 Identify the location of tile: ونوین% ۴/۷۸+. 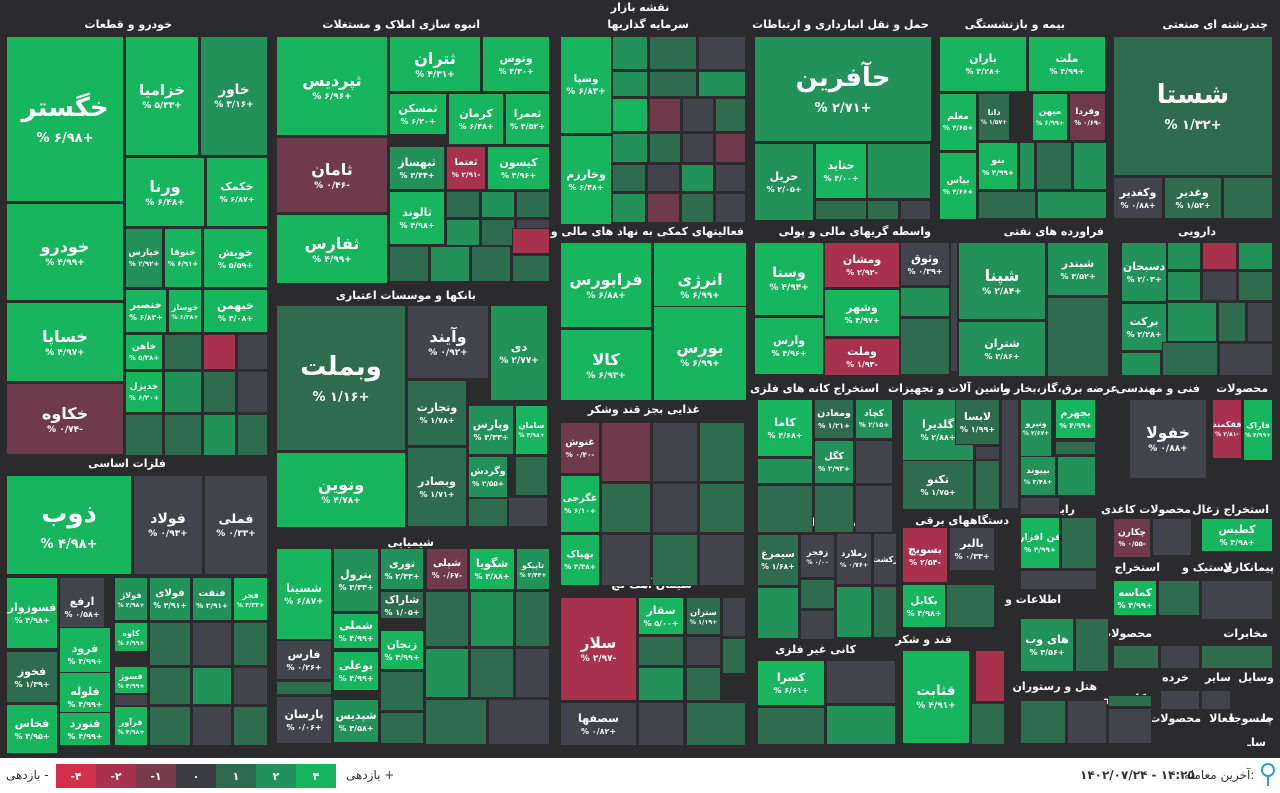
(341, 490).